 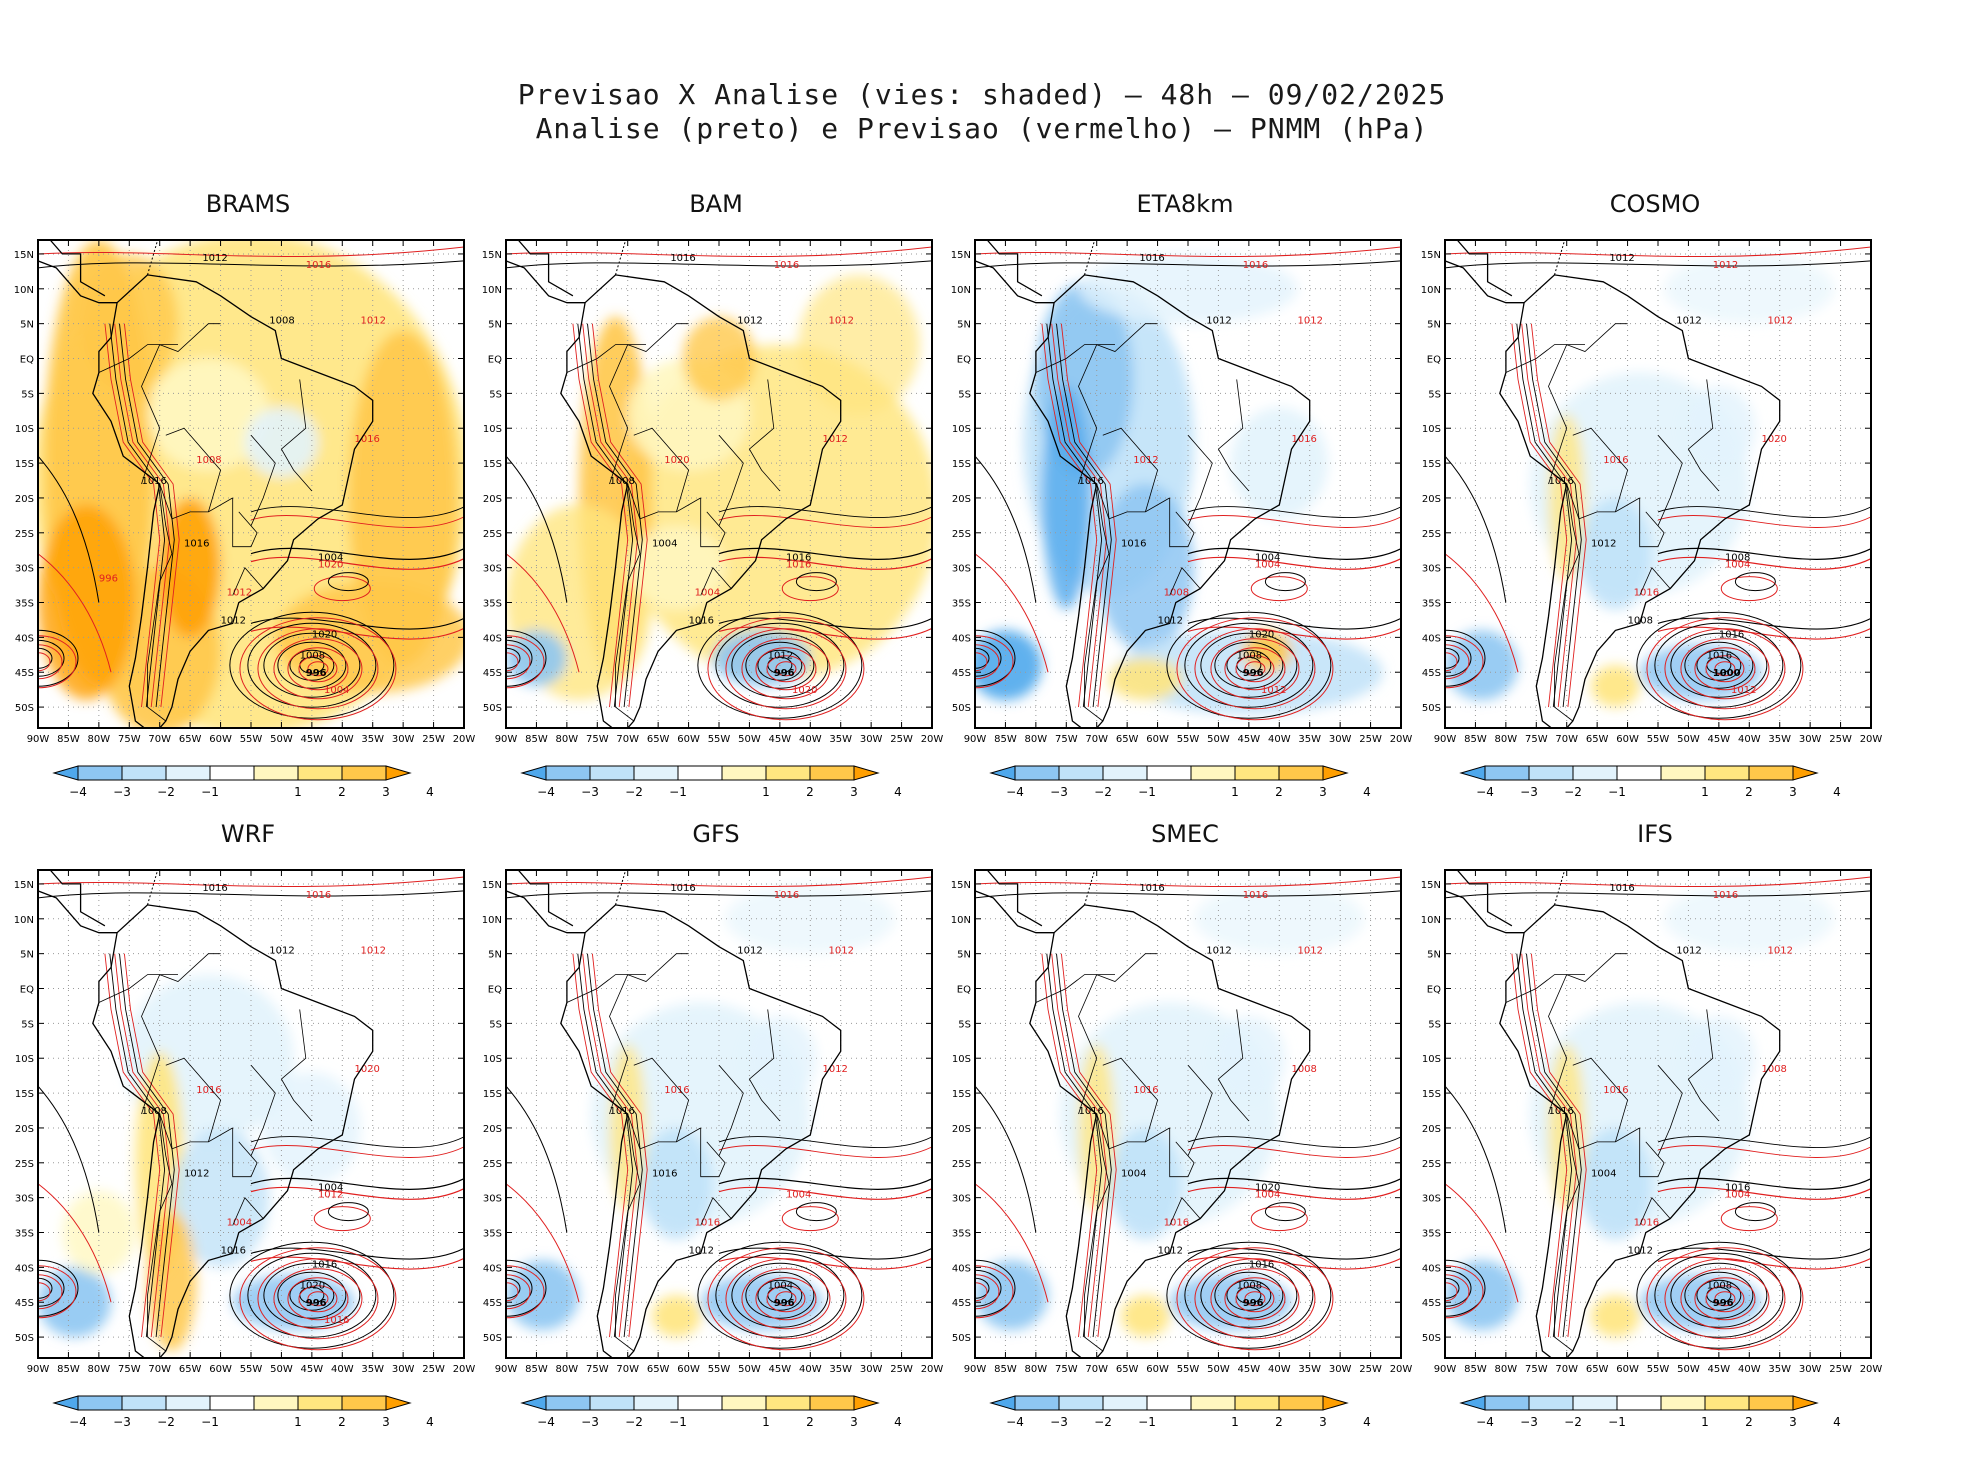 I want to click on lon-tick-label: 75W, so click(x=1066, y=1369).